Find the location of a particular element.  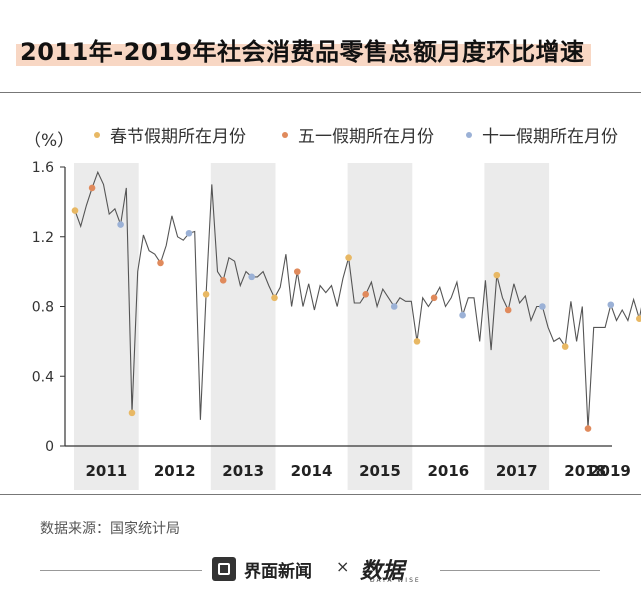

legend-item-spring: 春节假期所在月份 is located at coordinates (170, 134).